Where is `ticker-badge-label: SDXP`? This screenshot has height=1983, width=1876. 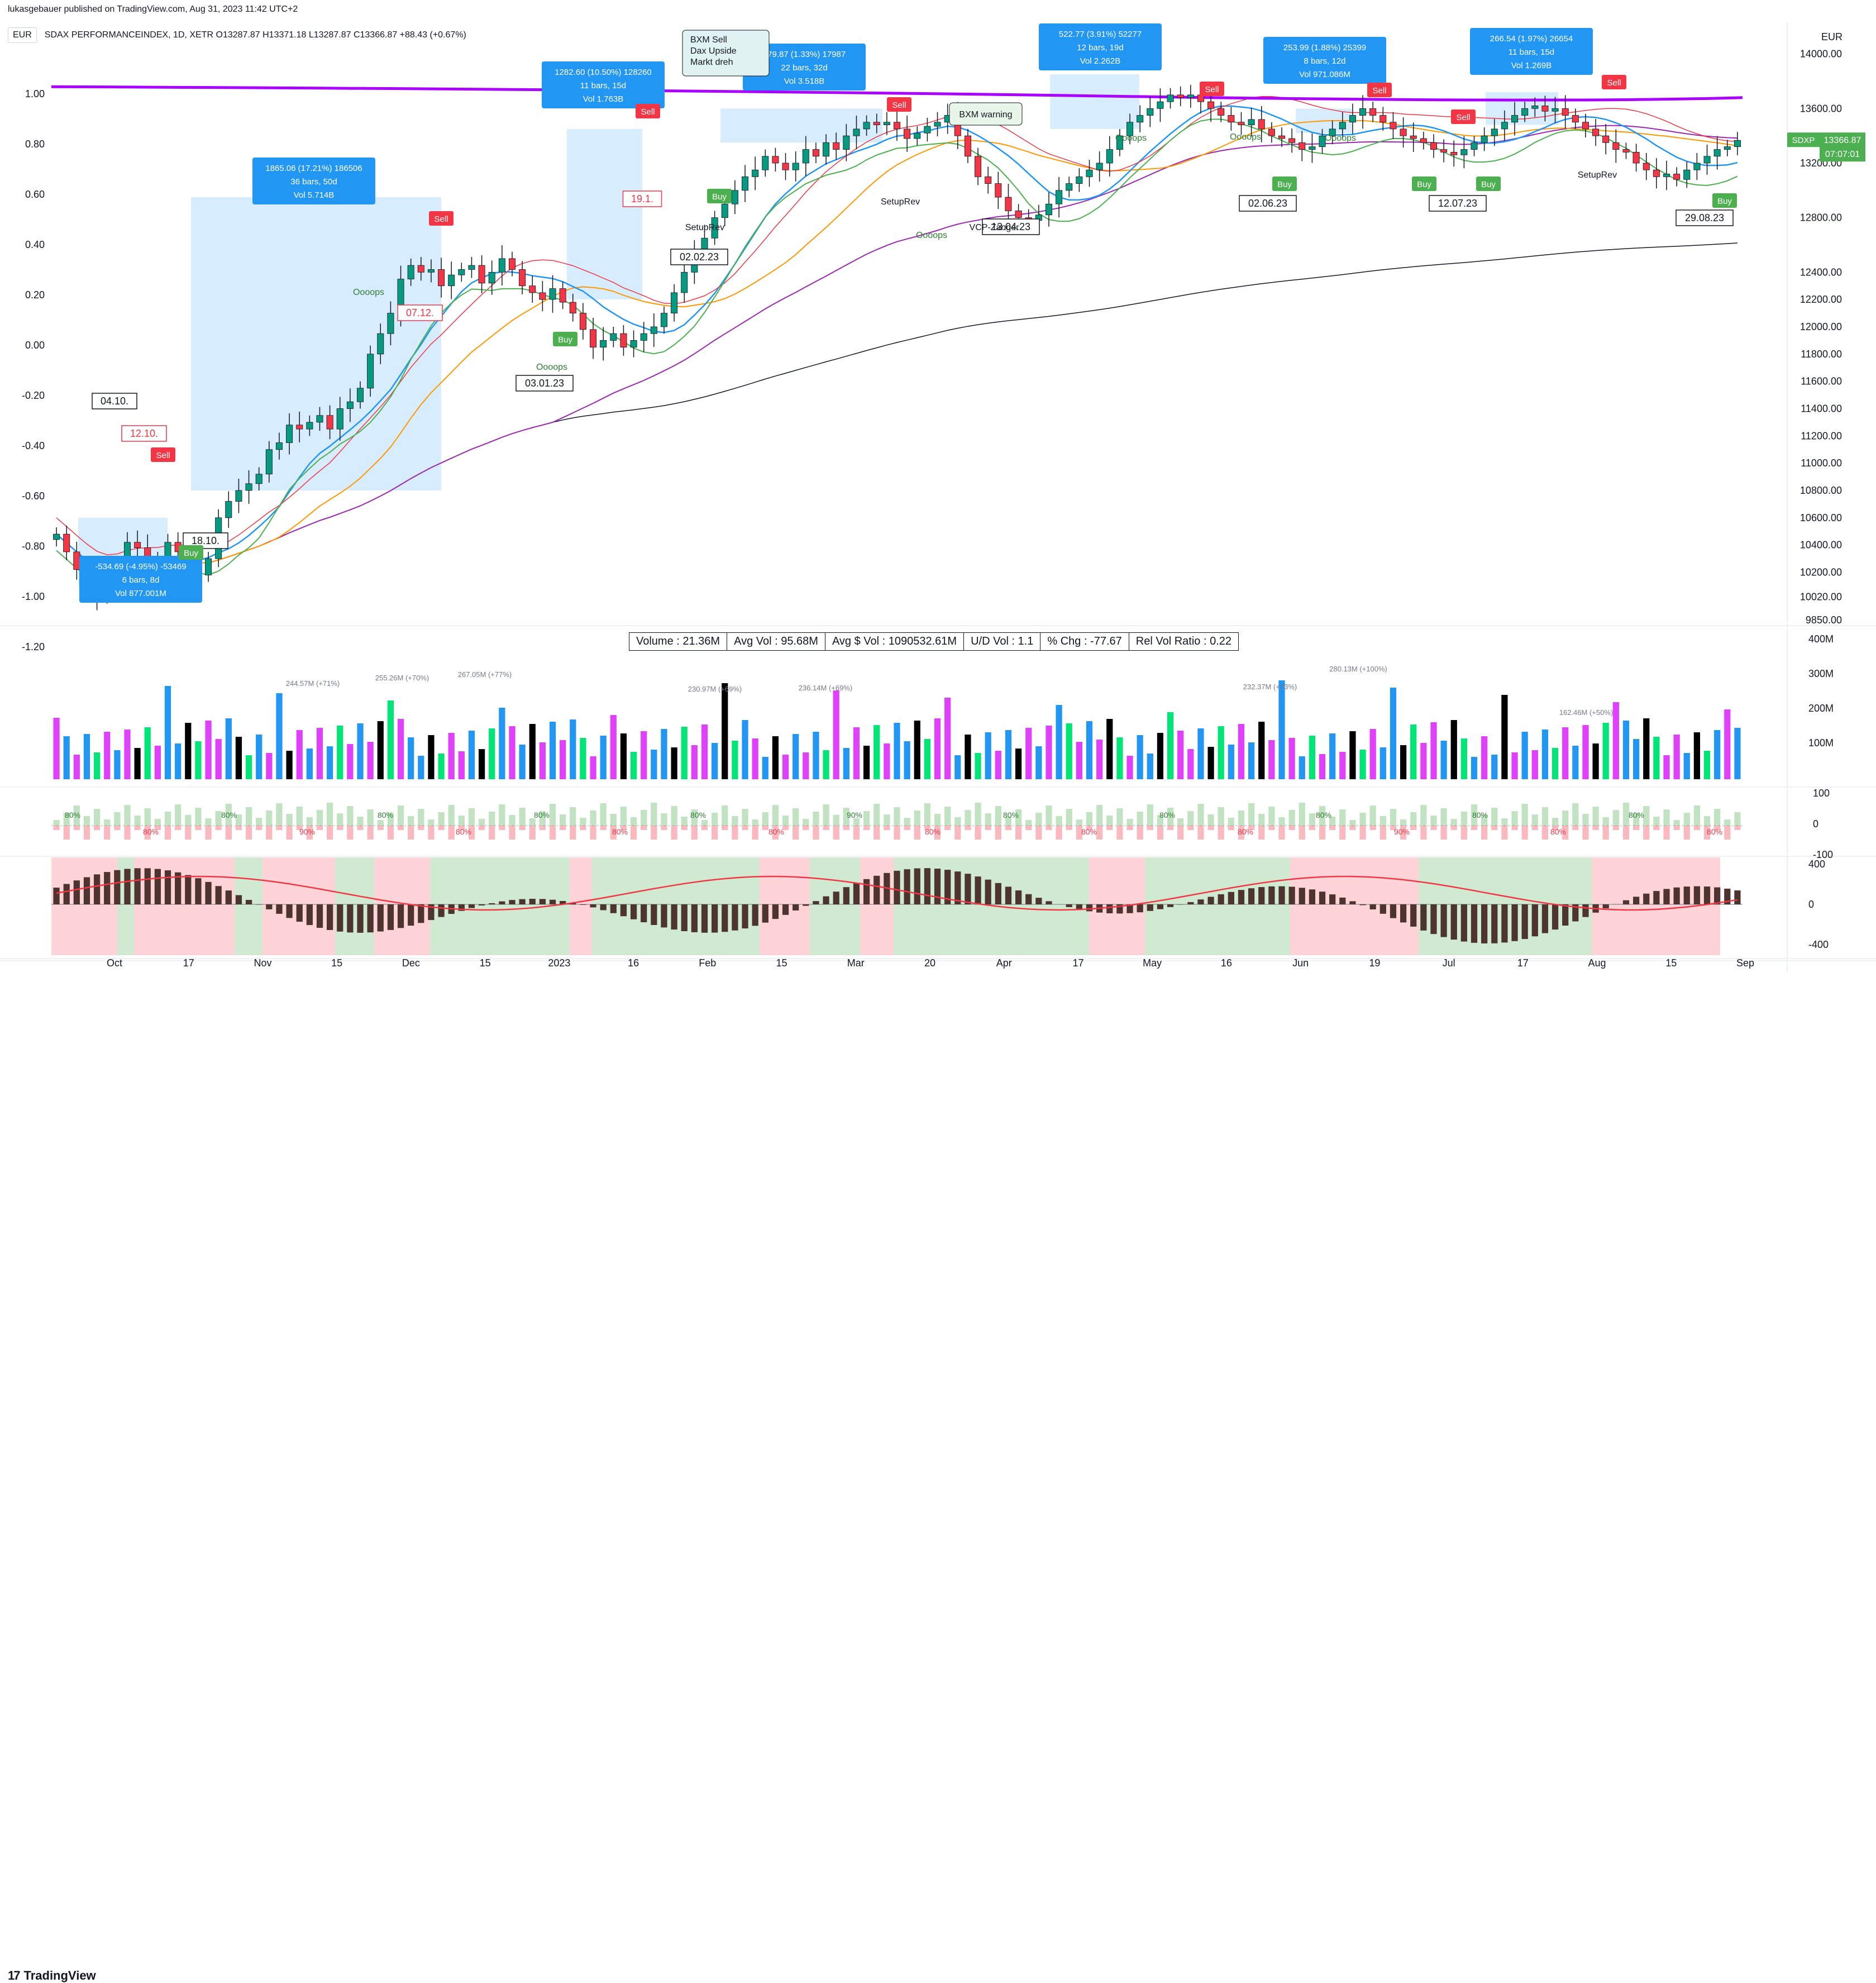
ticker-badge-label: SDXP is located at coordinates (1803, 140).